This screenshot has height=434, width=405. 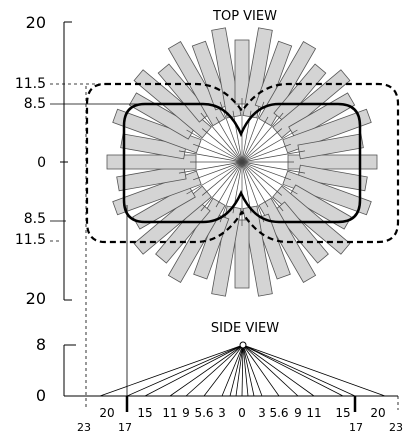 What do you see at coordinates (35, 104) in the screenshot?
I see `top-view-label-inner-top: 8.5` at bounding box center [35, 104].